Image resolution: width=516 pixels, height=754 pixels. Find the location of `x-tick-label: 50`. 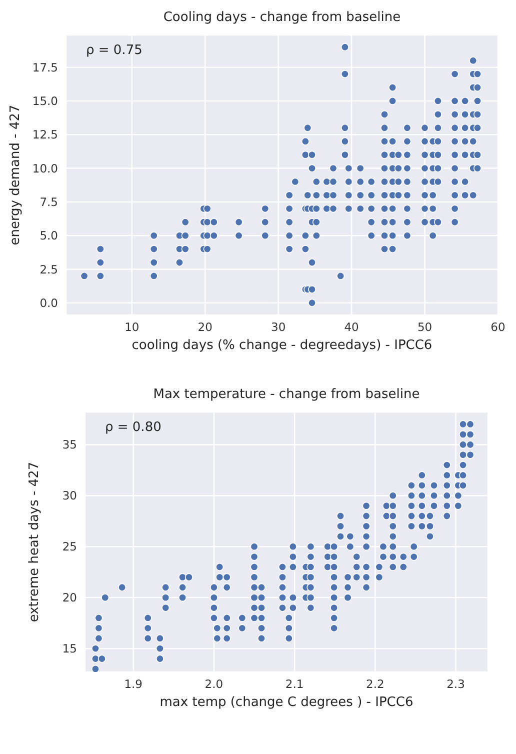

x-tick-label: 50 is located at coordinates (424, 327).